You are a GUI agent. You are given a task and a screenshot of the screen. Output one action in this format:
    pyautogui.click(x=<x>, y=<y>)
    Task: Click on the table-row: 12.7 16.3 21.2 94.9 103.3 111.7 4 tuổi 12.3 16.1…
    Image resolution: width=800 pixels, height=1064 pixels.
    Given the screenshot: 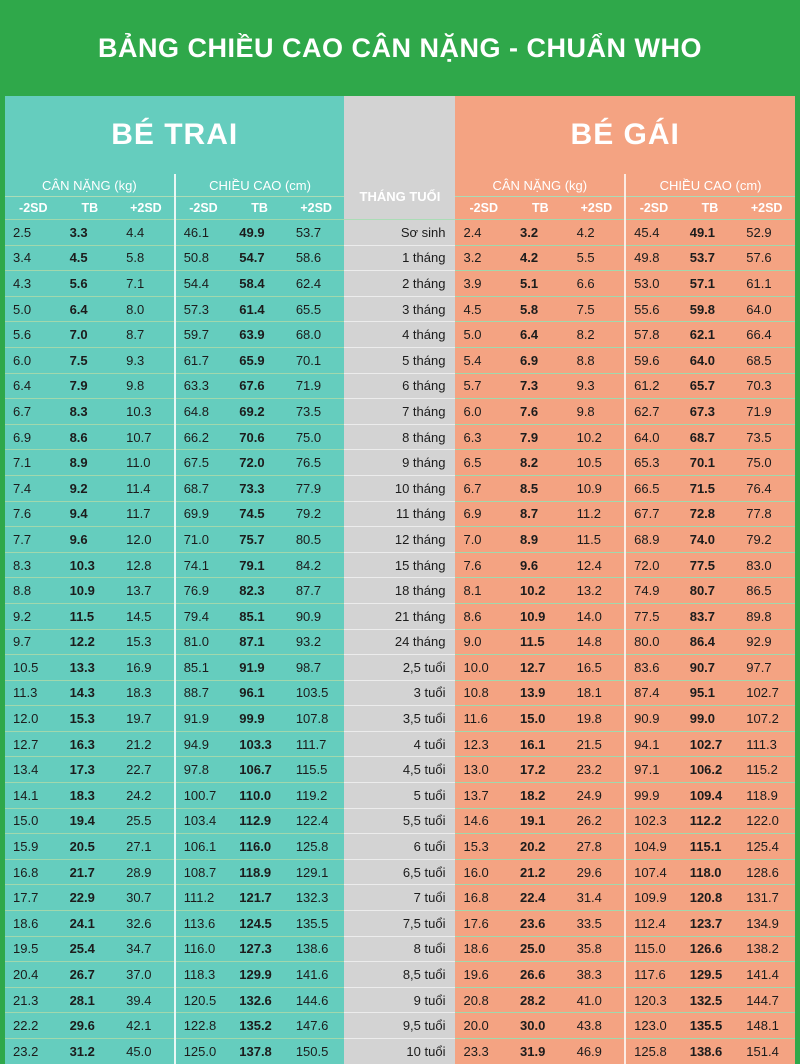 What is the action you would take?
    pyautogui.click(x=400, y=743)
    